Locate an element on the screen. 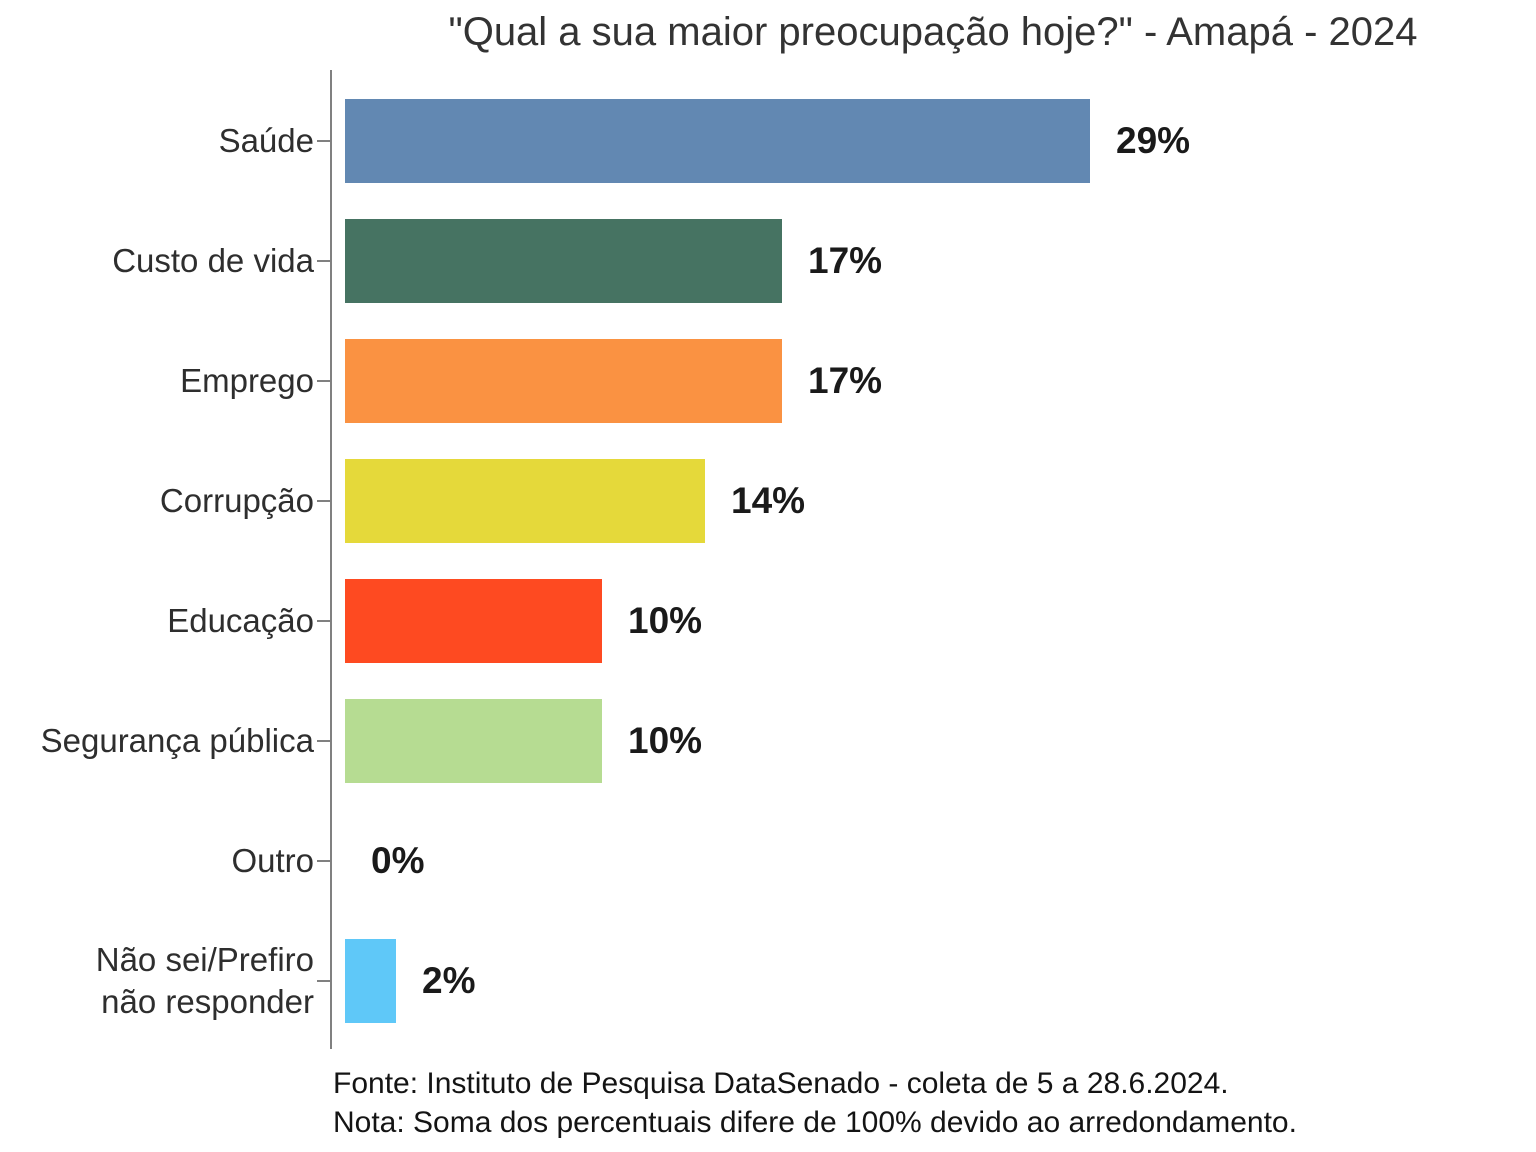 The height and width of the screenshot is (1152, 1536). category-label: Custo de vida is located at coordinates (213, 260).